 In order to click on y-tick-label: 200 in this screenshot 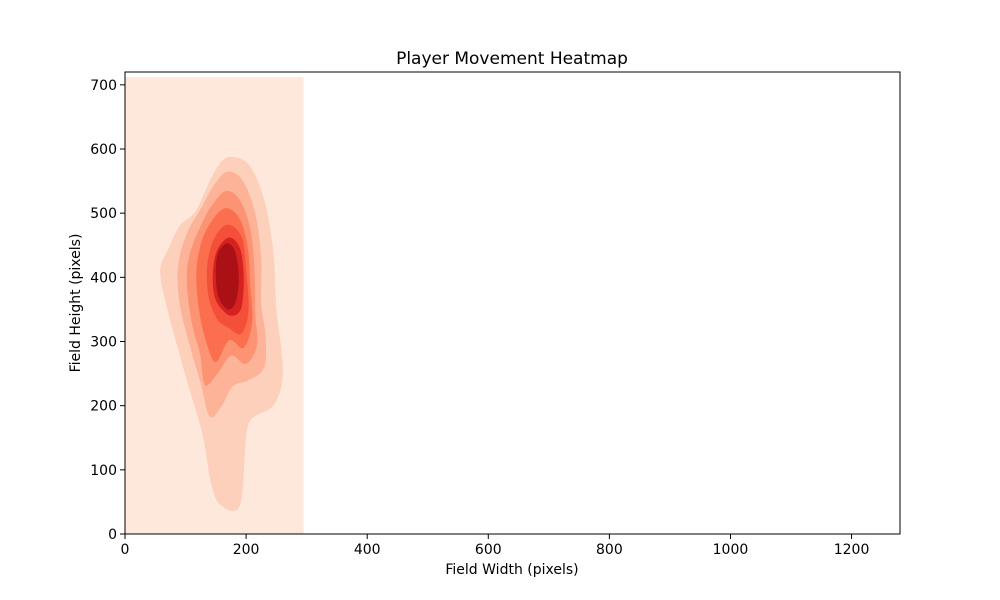, I will do `click(103, 407)`.